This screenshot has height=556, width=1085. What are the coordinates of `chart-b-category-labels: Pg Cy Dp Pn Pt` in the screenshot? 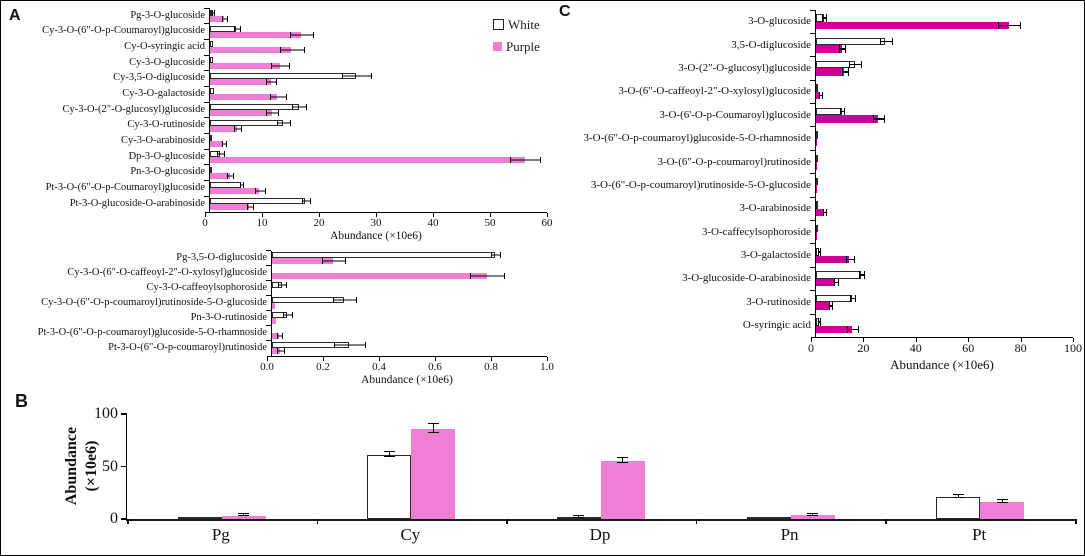 It's located at (600, 535).